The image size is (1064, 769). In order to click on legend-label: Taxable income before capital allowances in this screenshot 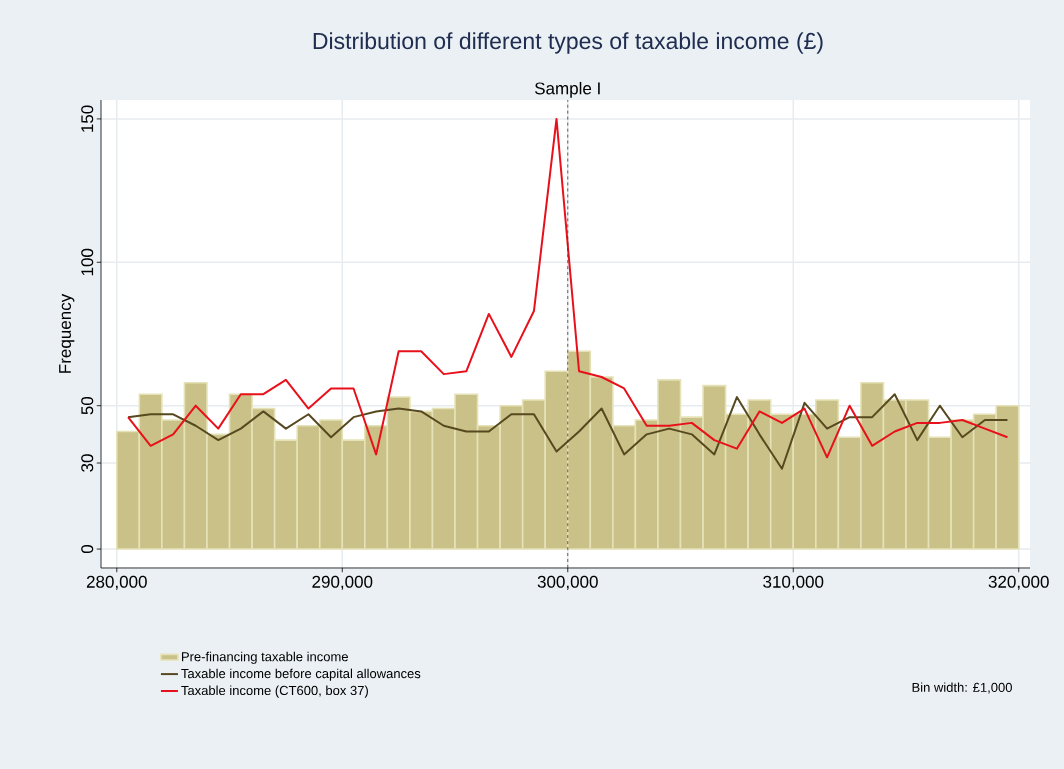, I will do `click(301, 674)`.